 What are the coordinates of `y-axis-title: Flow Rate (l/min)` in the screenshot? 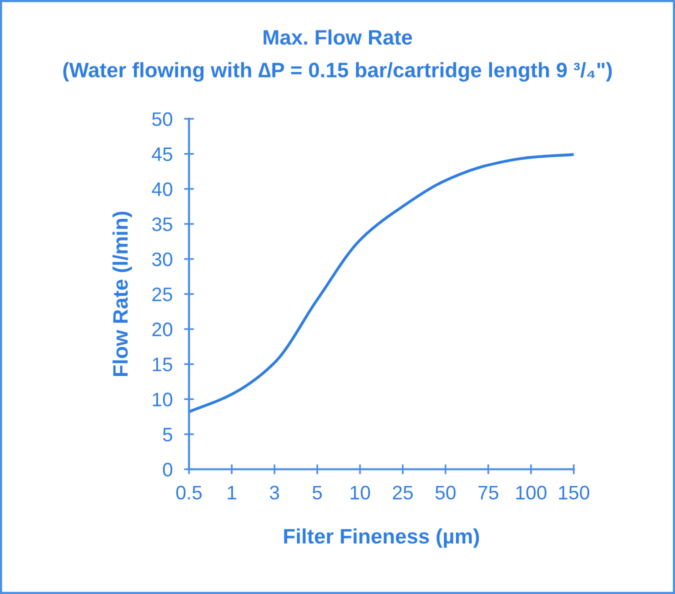 It's located at (122, 294).